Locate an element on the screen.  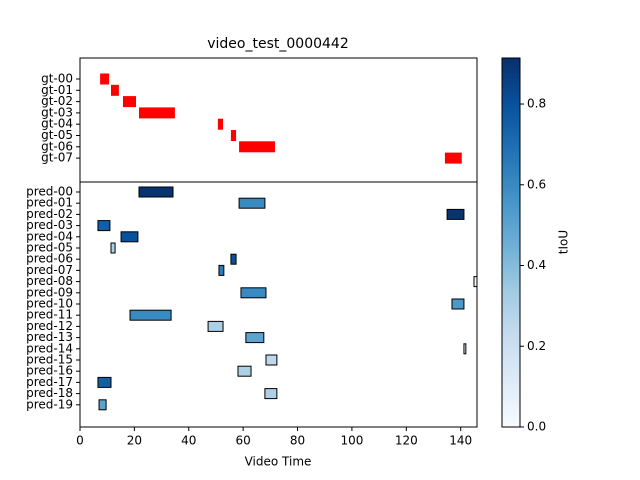
chart-title: video_test_0000442 is located at coordinates (277, 44).